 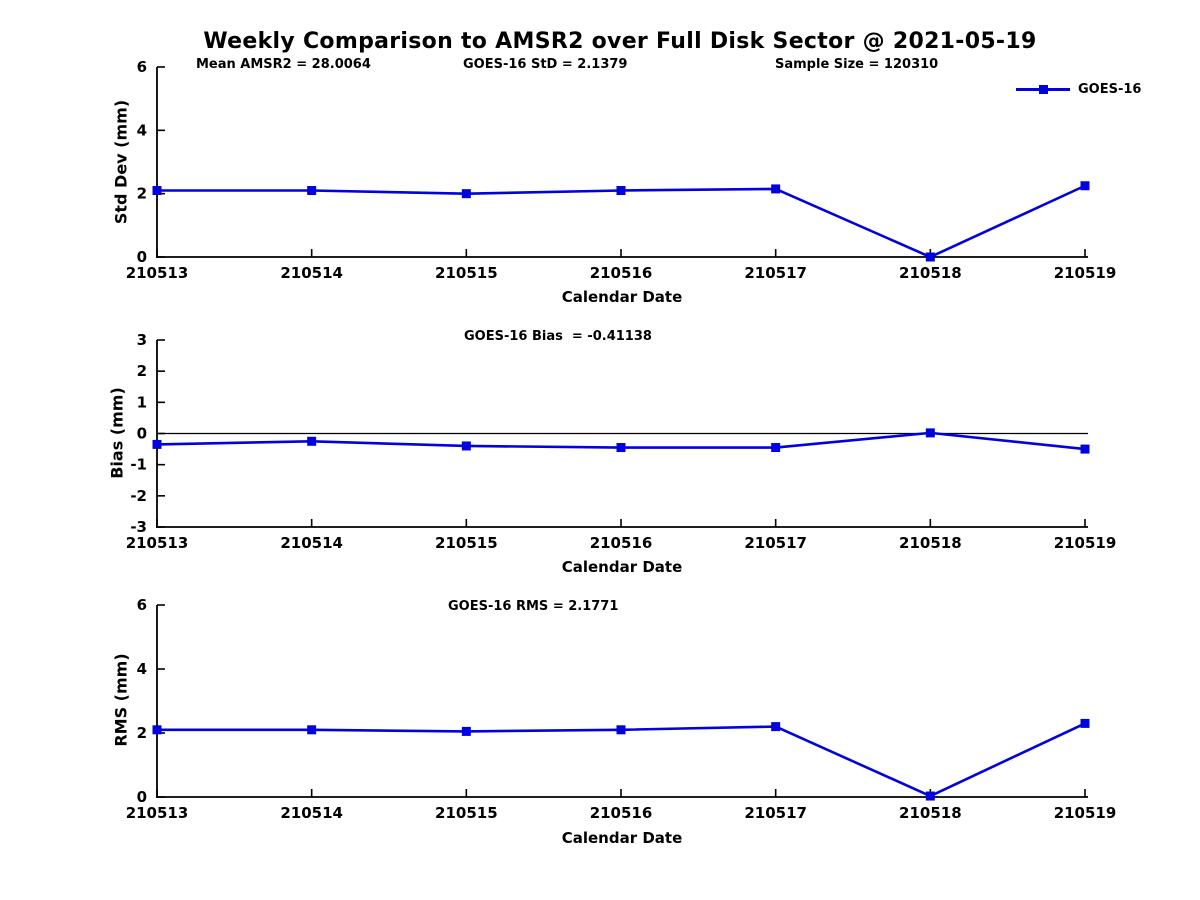 What do you see at coordinates (622, 838) in the screenshot?
I see `x-axis-label-bottom: Calendar Date` at bounding box center [622, 838].